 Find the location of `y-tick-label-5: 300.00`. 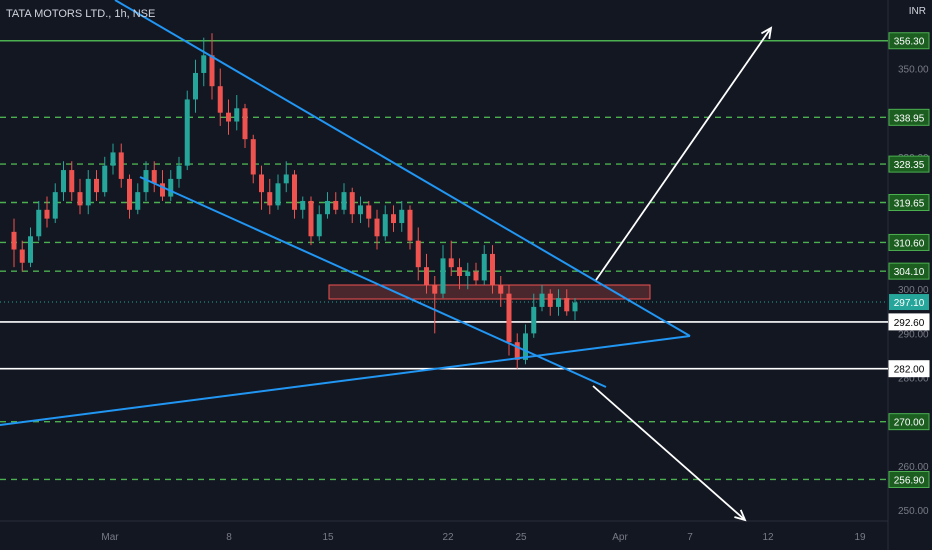

y-tick-label-5: 300.00 is located at coordinates (913, 290).